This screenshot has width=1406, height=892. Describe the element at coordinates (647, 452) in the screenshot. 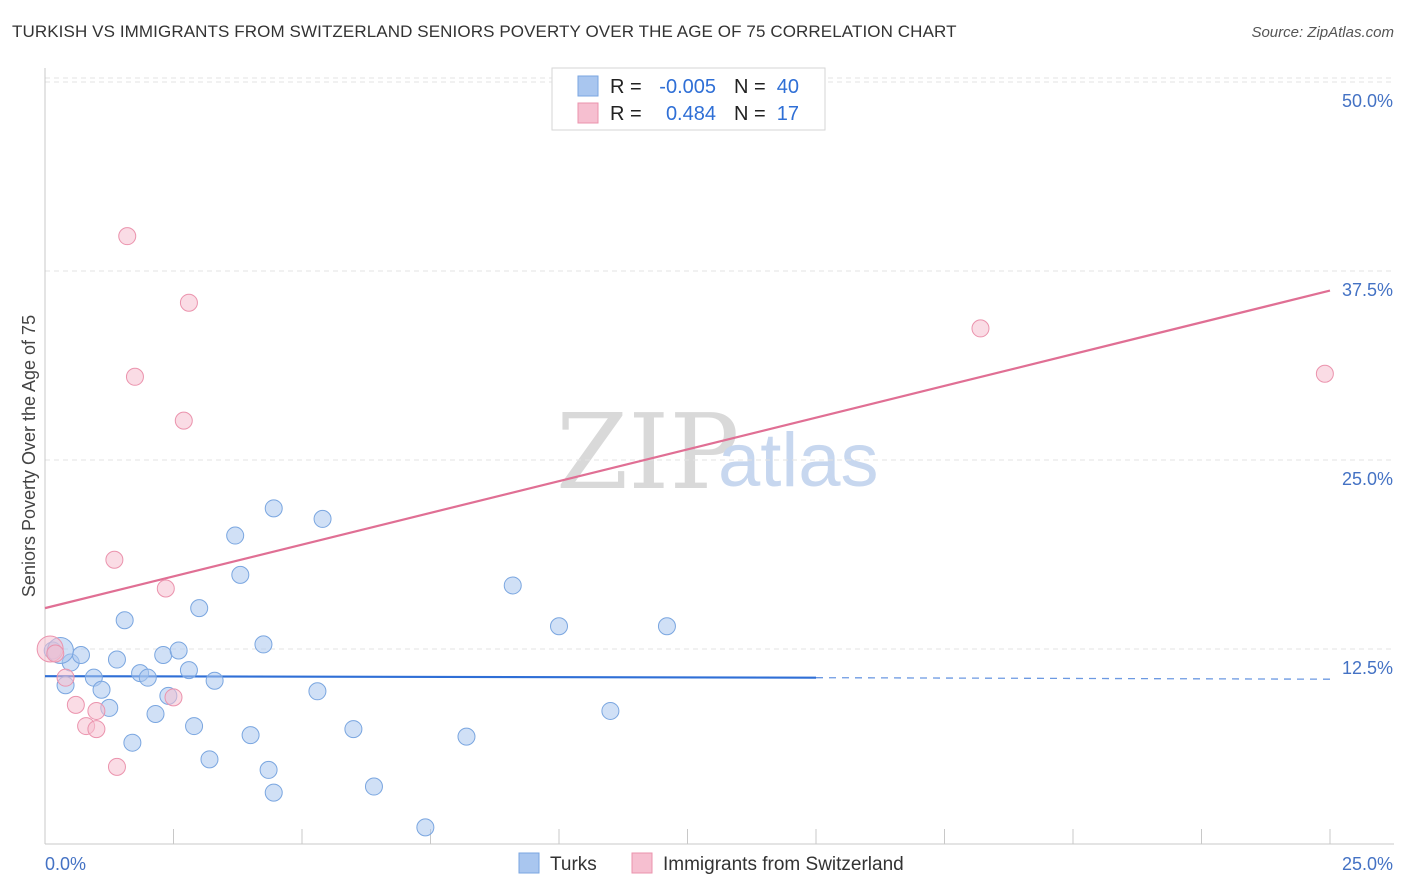

I see `watermark-zip: ZIP` at that location.